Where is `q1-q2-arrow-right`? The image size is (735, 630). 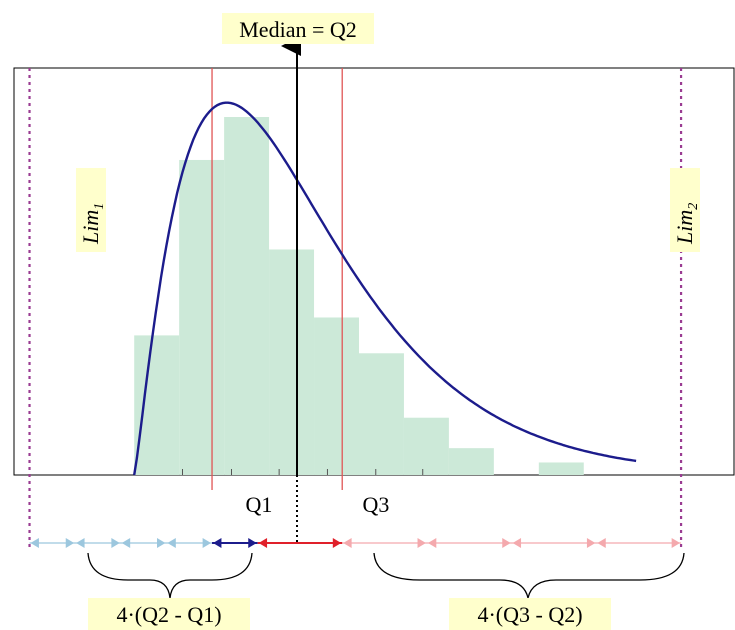
q1-q2-arrow-right is located at coordinates (252, 543).